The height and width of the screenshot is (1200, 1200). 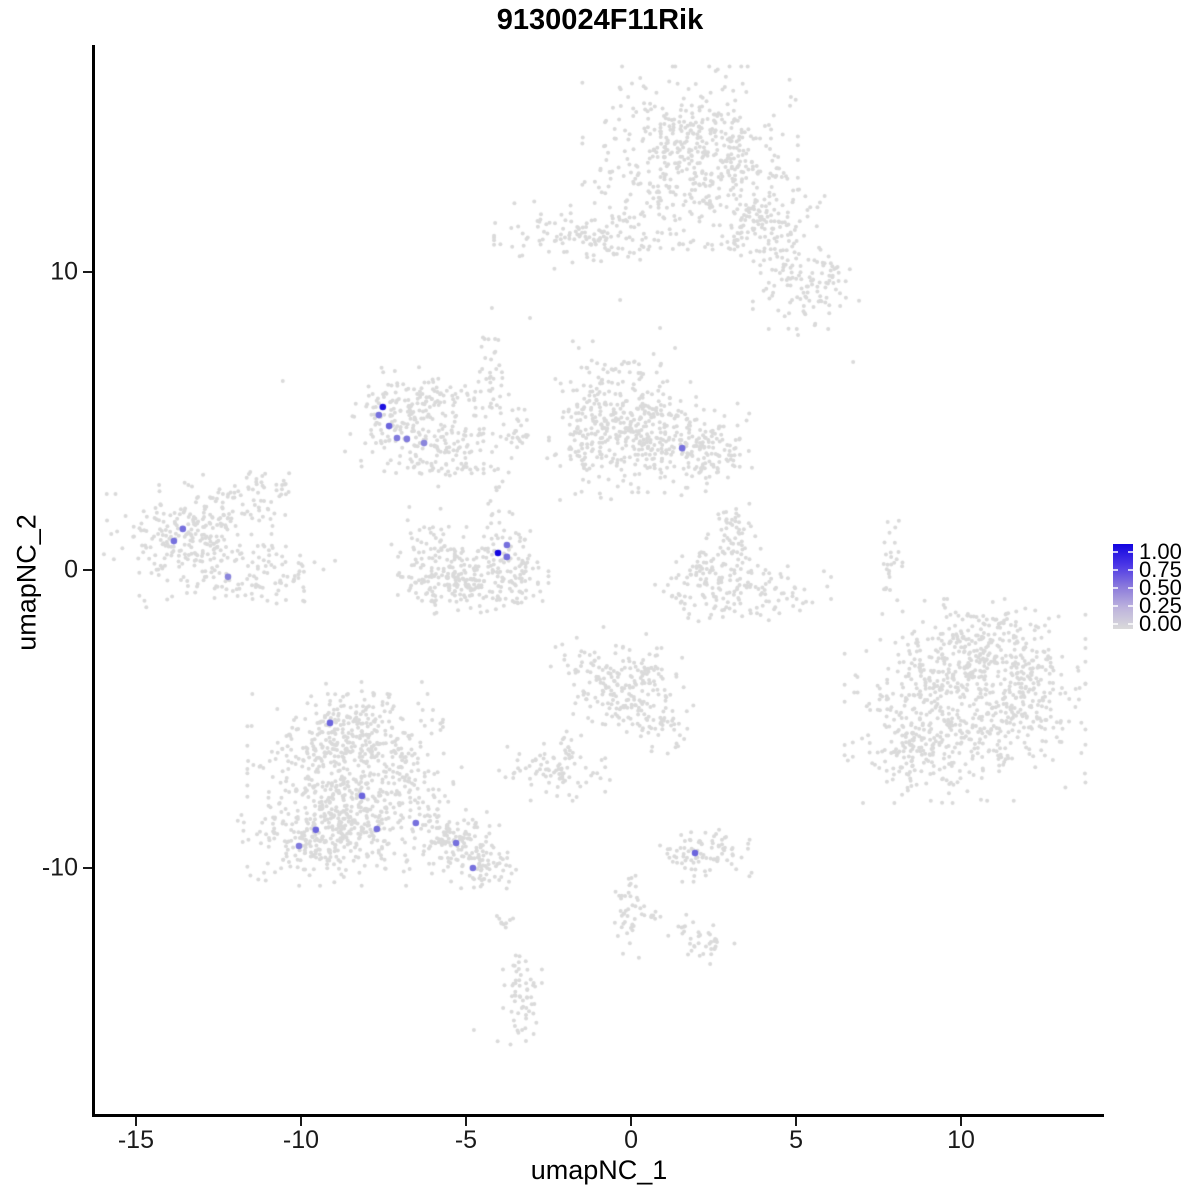 I want to click on plot-title: 9130024F11Rik, so click(x=600, y=20).